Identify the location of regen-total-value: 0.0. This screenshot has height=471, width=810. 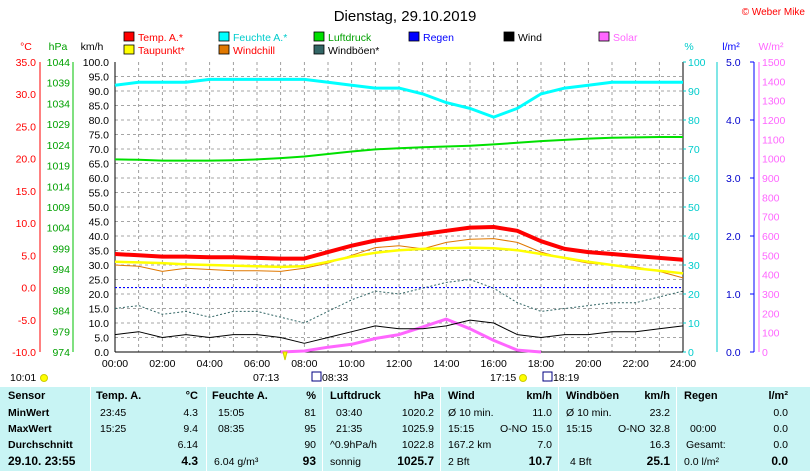
(780, 445).